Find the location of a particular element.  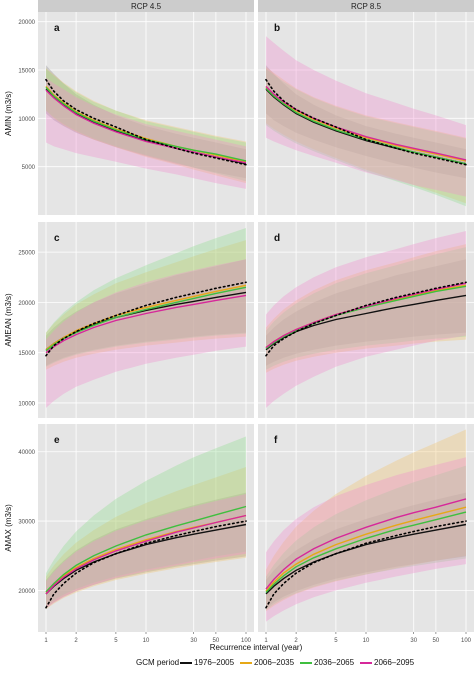

panel-f-letter: f is located at coordinates (276, 440).